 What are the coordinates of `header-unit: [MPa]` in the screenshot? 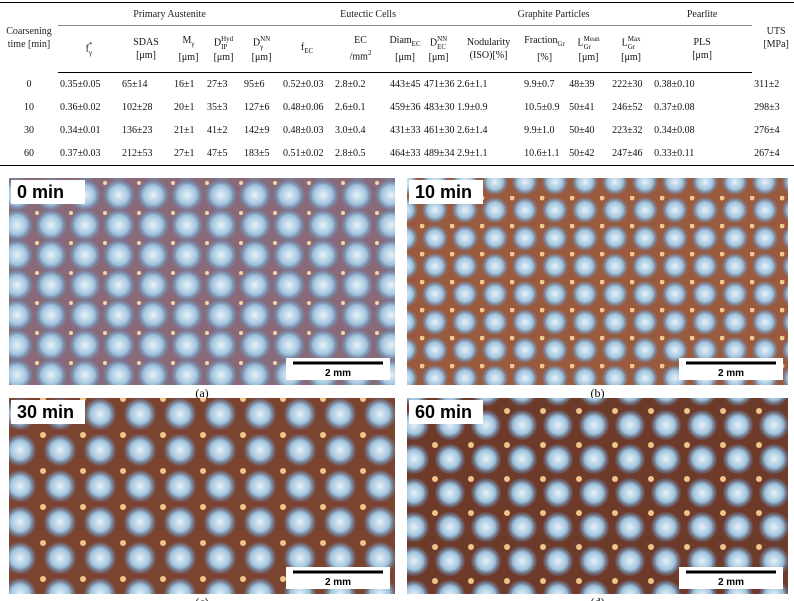 It's located at (776, 44).